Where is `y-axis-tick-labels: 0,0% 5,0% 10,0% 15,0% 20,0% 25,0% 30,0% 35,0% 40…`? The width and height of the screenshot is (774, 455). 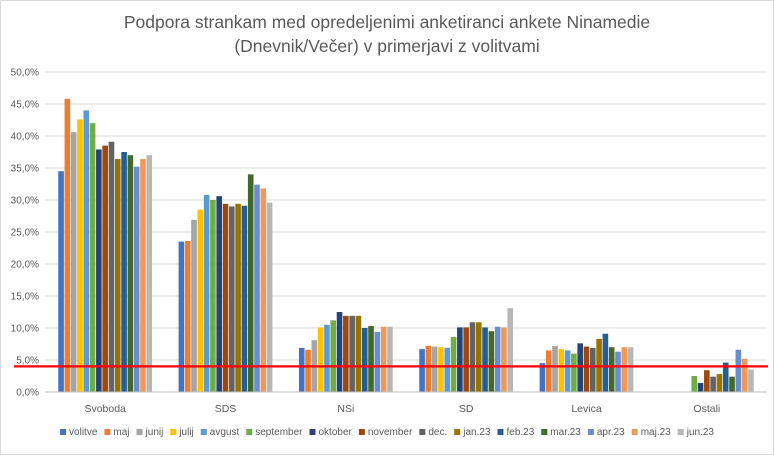 y-axis-tick-labels: 0,0% 5,0% 10,0% 15,0% 20,0% 25,0% 30,0% 35,0% 40… is located at coordinates (25, 233).